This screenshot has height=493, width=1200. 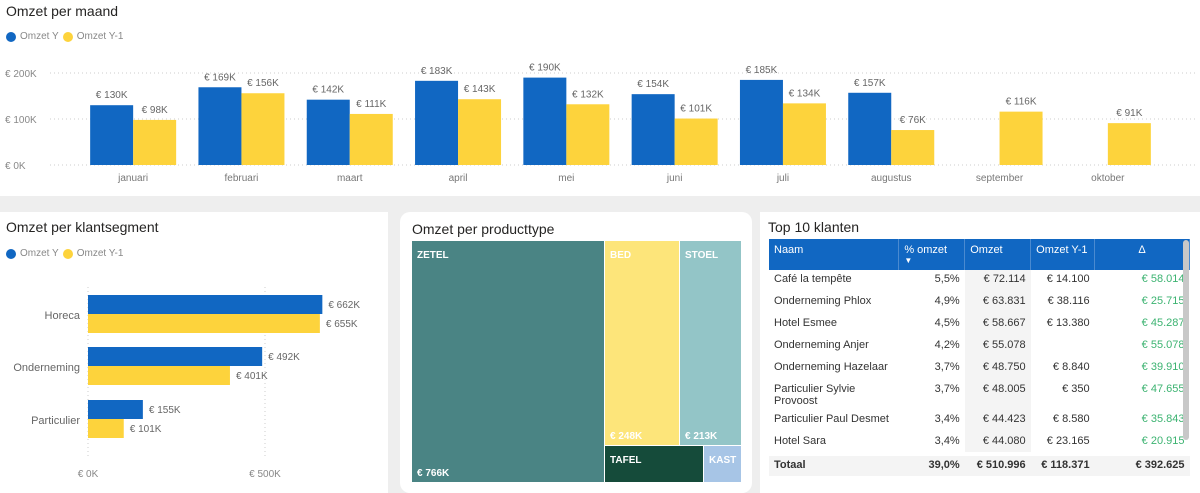 What do you see at coordinates (654, 464) in the screenshot?
I see `treemap-tile-tafel: TAFEL` at bounding box center [654, 464].